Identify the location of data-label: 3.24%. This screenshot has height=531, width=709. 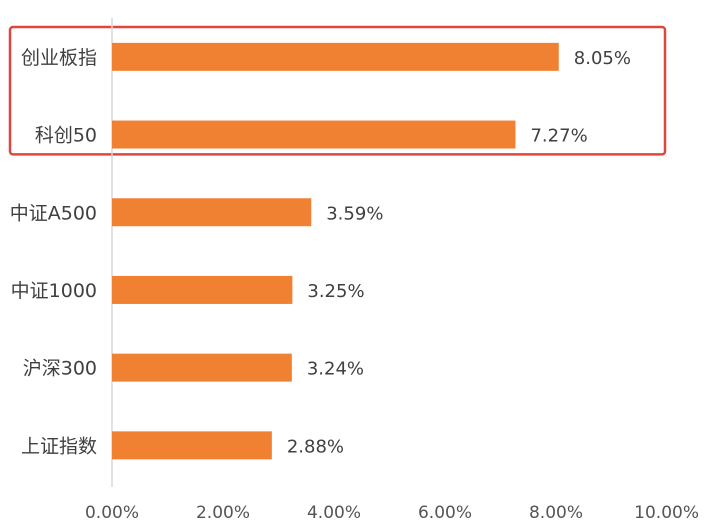
(335, 369).